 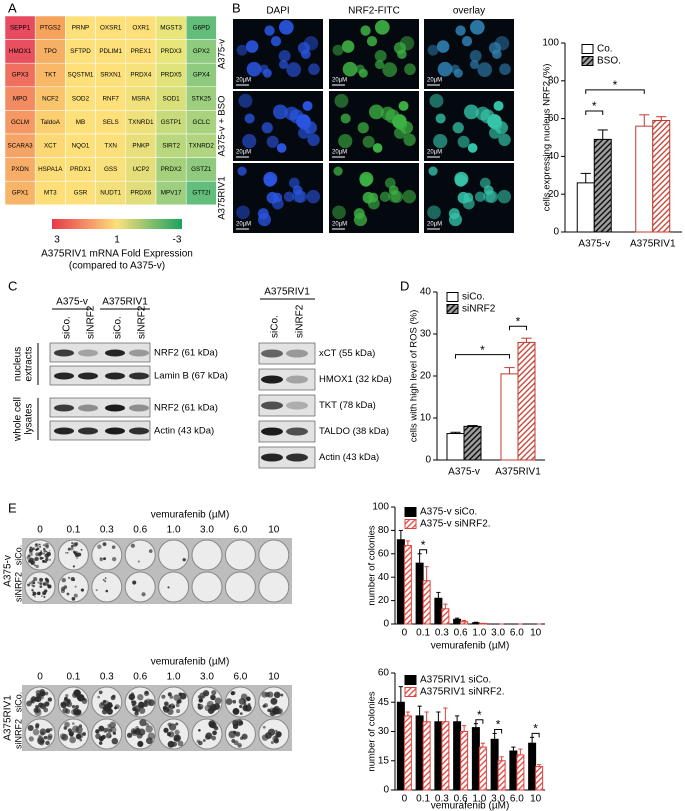 What do you see at coordinates (140, 677) in the screenshot?
I see `dose-label: 0.6` at bounding box center [140, 677].